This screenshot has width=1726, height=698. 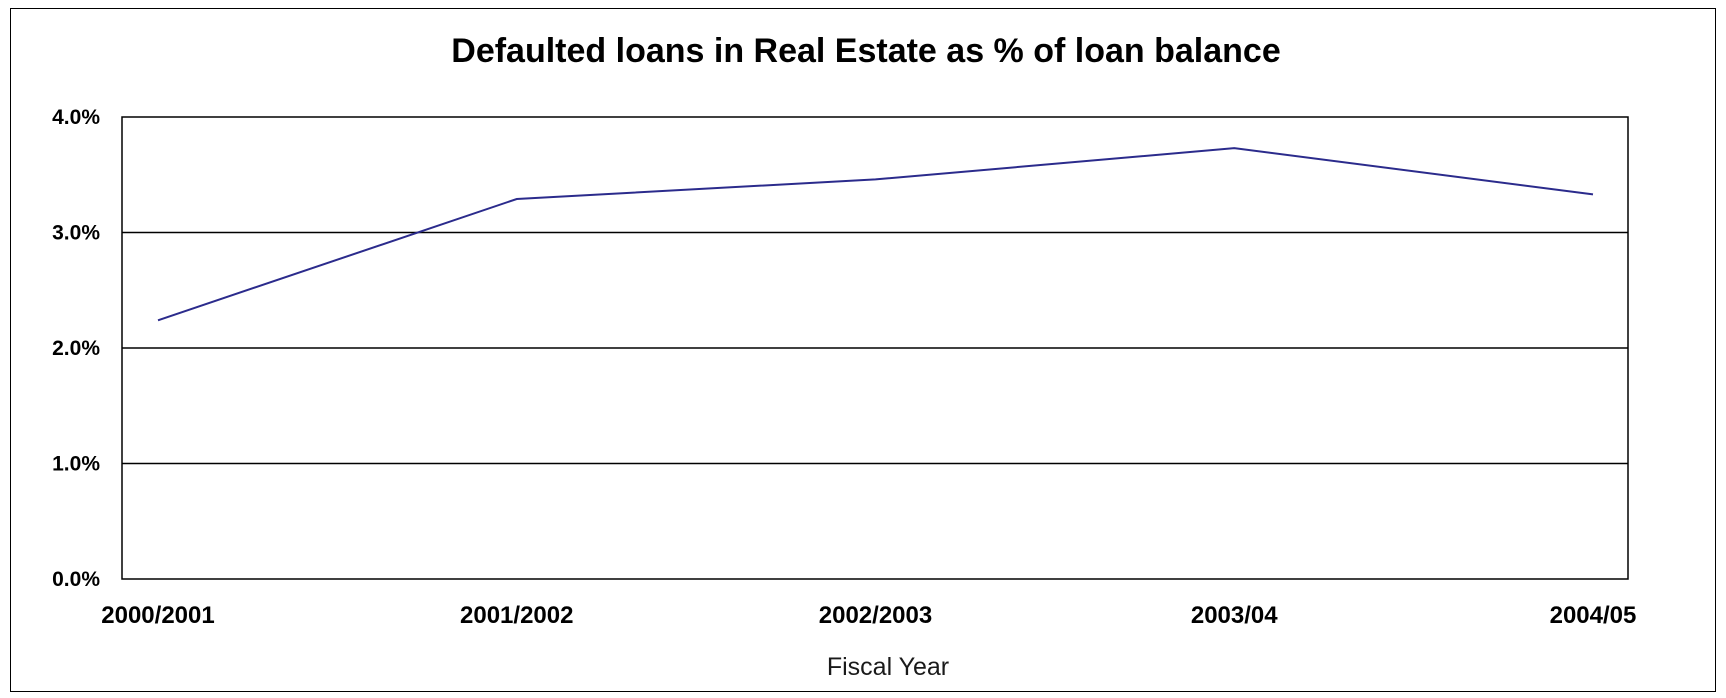 What do you see at coordinates (1234, 615) in the screenshot?
I see `x-tick-label: 2003/04` at bounding box center [1234, 615].